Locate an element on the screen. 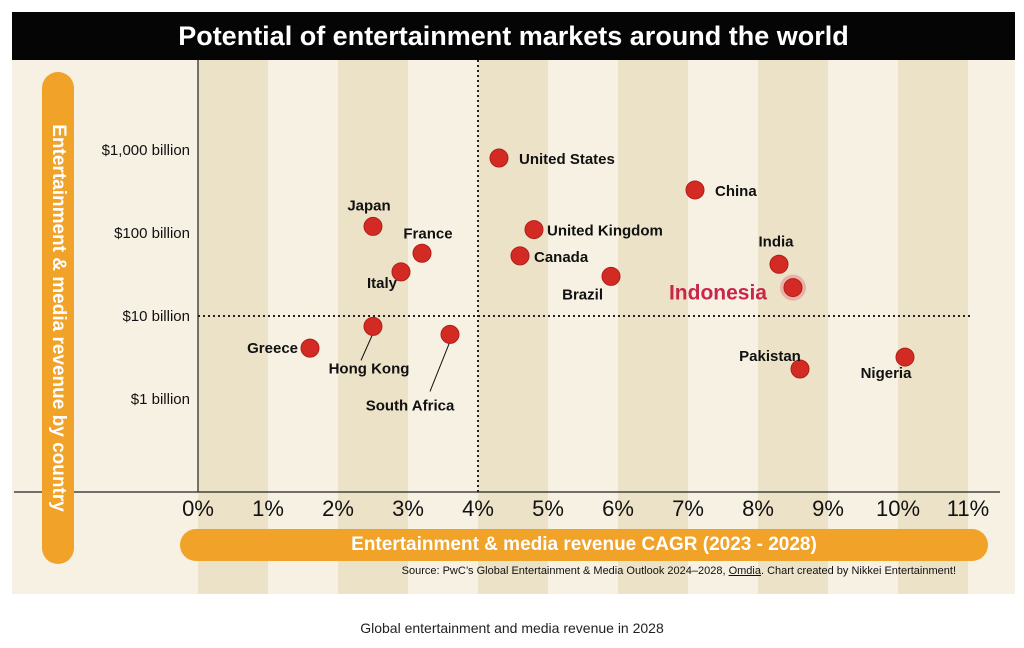 The image size is (1024, 648). data-point-label: South Africa is located at coordinates (410, 405).